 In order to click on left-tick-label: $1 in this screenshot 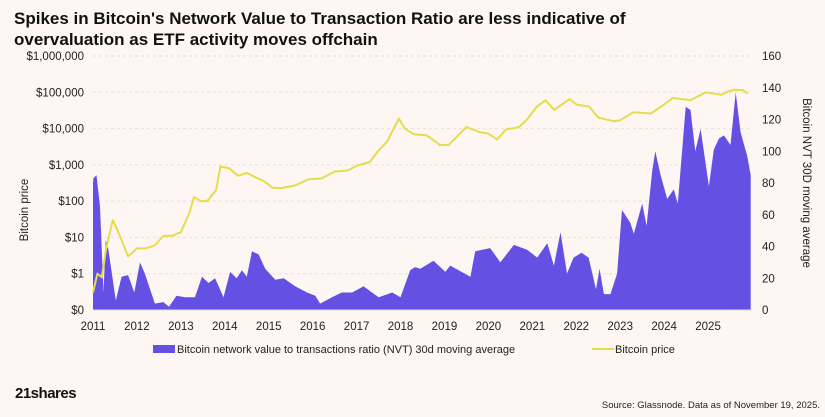, I will do `click(77, 275)`.